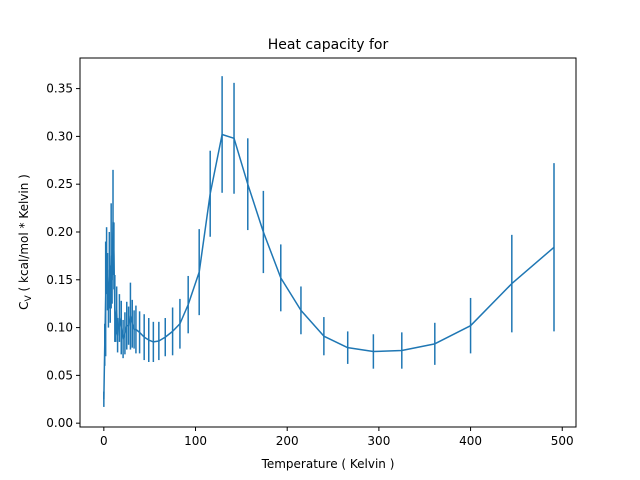 This screenshot has width=640, height=480. Describe the element at coordinates (470, 441) in the screenshot. I see `x-tick-label: 400` at that location.